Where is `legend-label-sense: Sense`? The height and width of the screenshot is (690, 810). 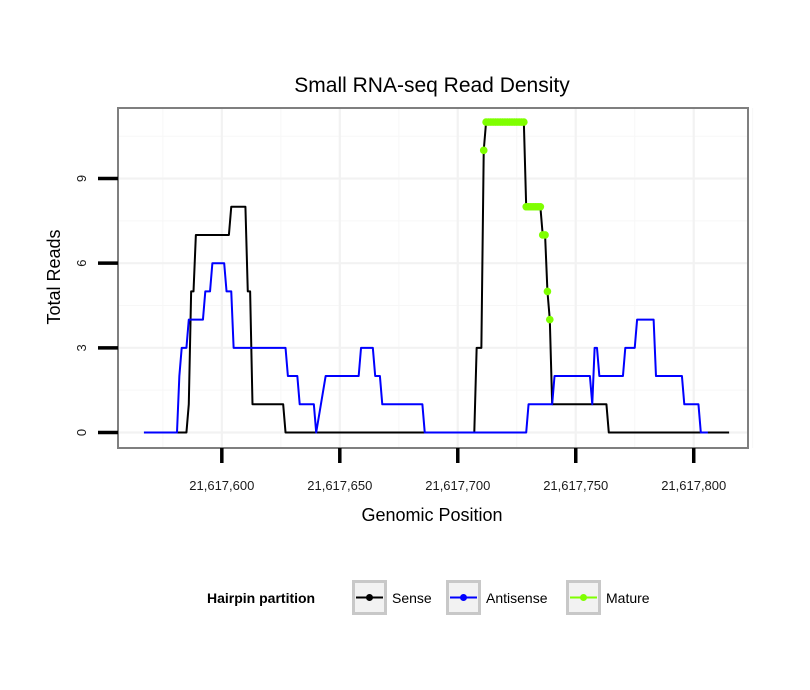 legend-label-sense: Sense is located at coordinates (412, 598).